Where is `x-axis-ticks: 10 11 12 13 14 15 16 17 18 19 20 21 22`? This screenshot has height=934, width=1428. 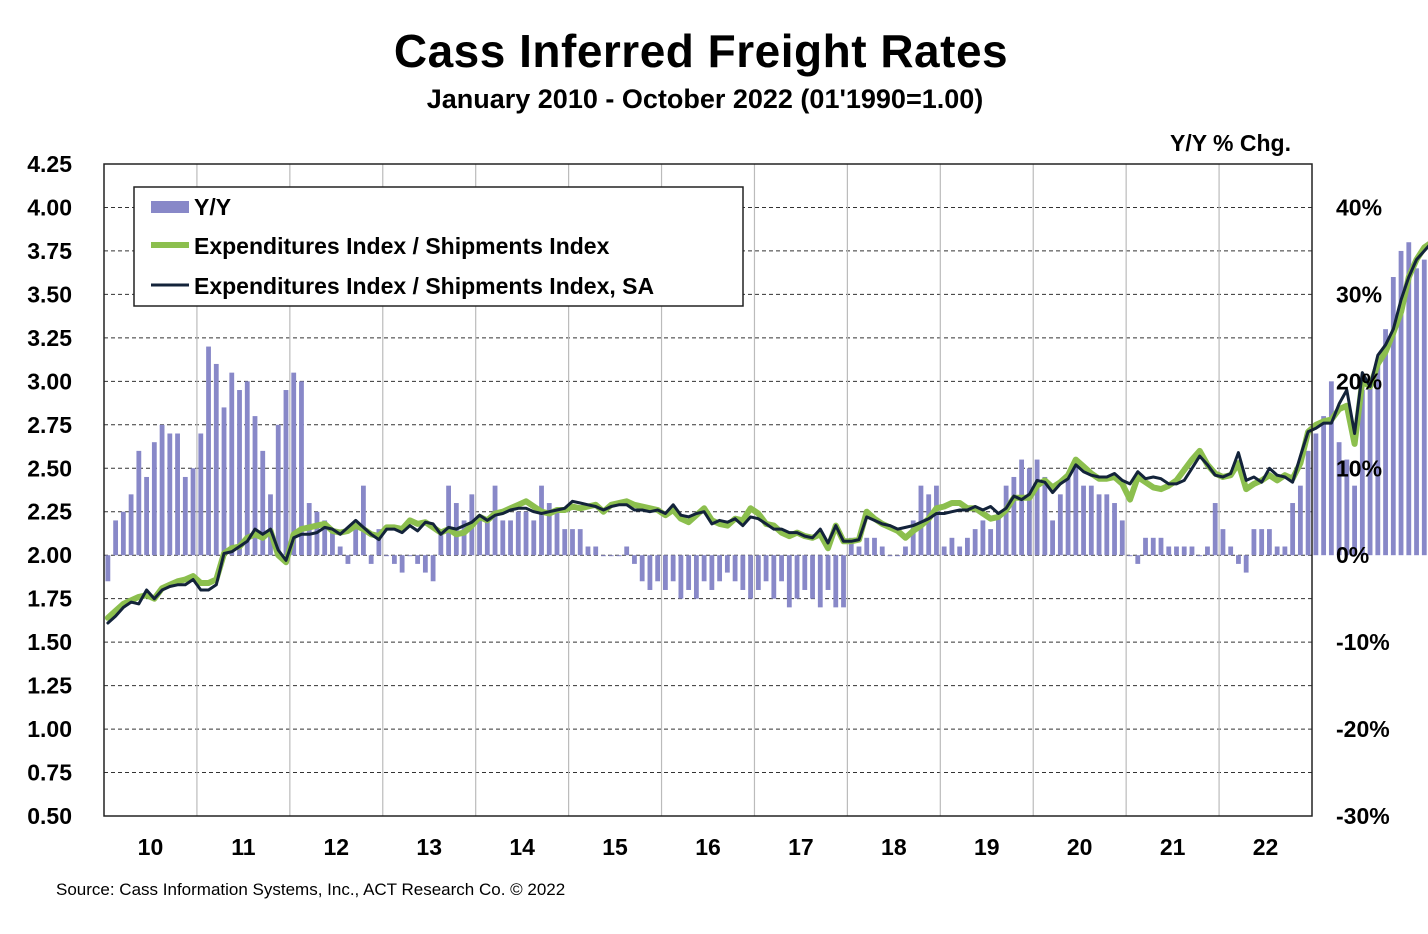
x-axis-ticks: 10 11 12 13 14 15 16 17 18 19 20 21 22 is located at coordinates (708, 847).